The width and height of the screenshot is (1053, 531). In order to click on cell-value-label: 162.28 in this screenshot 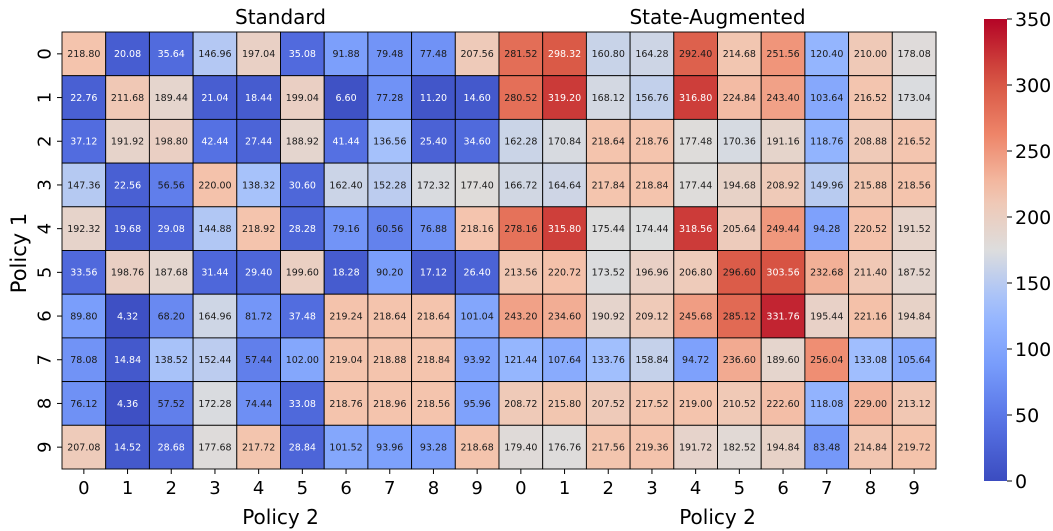, I will do `click(520, 142)`.